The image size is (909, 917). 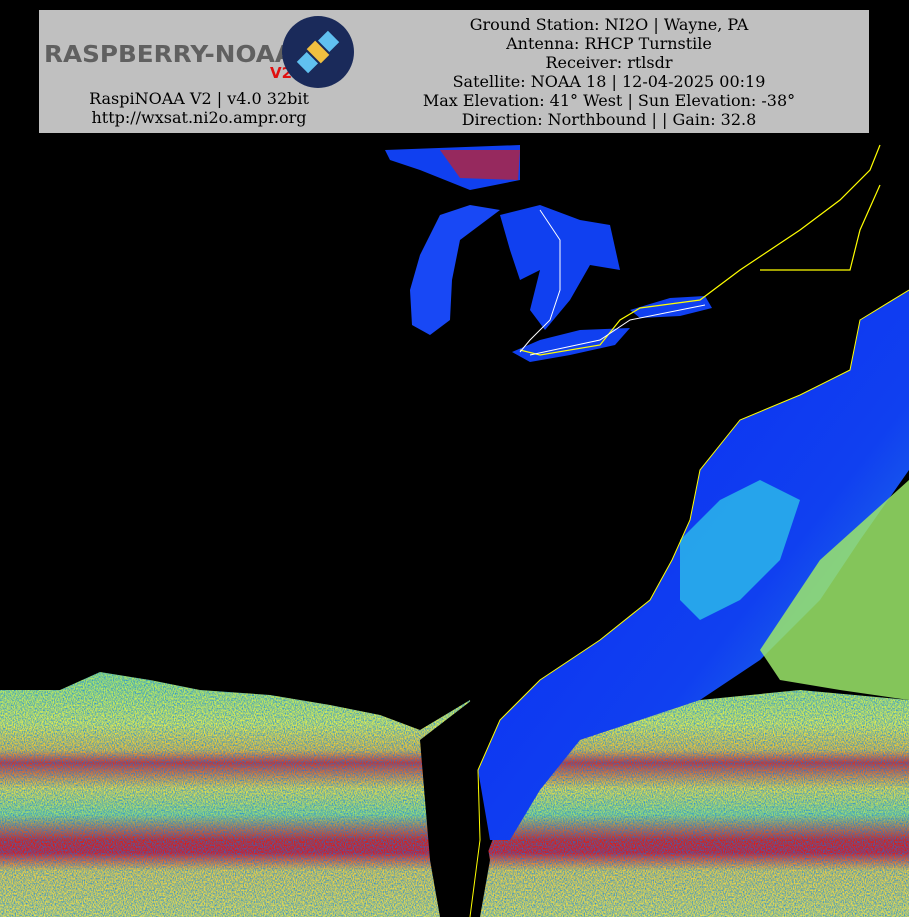 I want to click on info-line: Ground Station: NI2O | Wayne, PA, so click(x=609, y=24).